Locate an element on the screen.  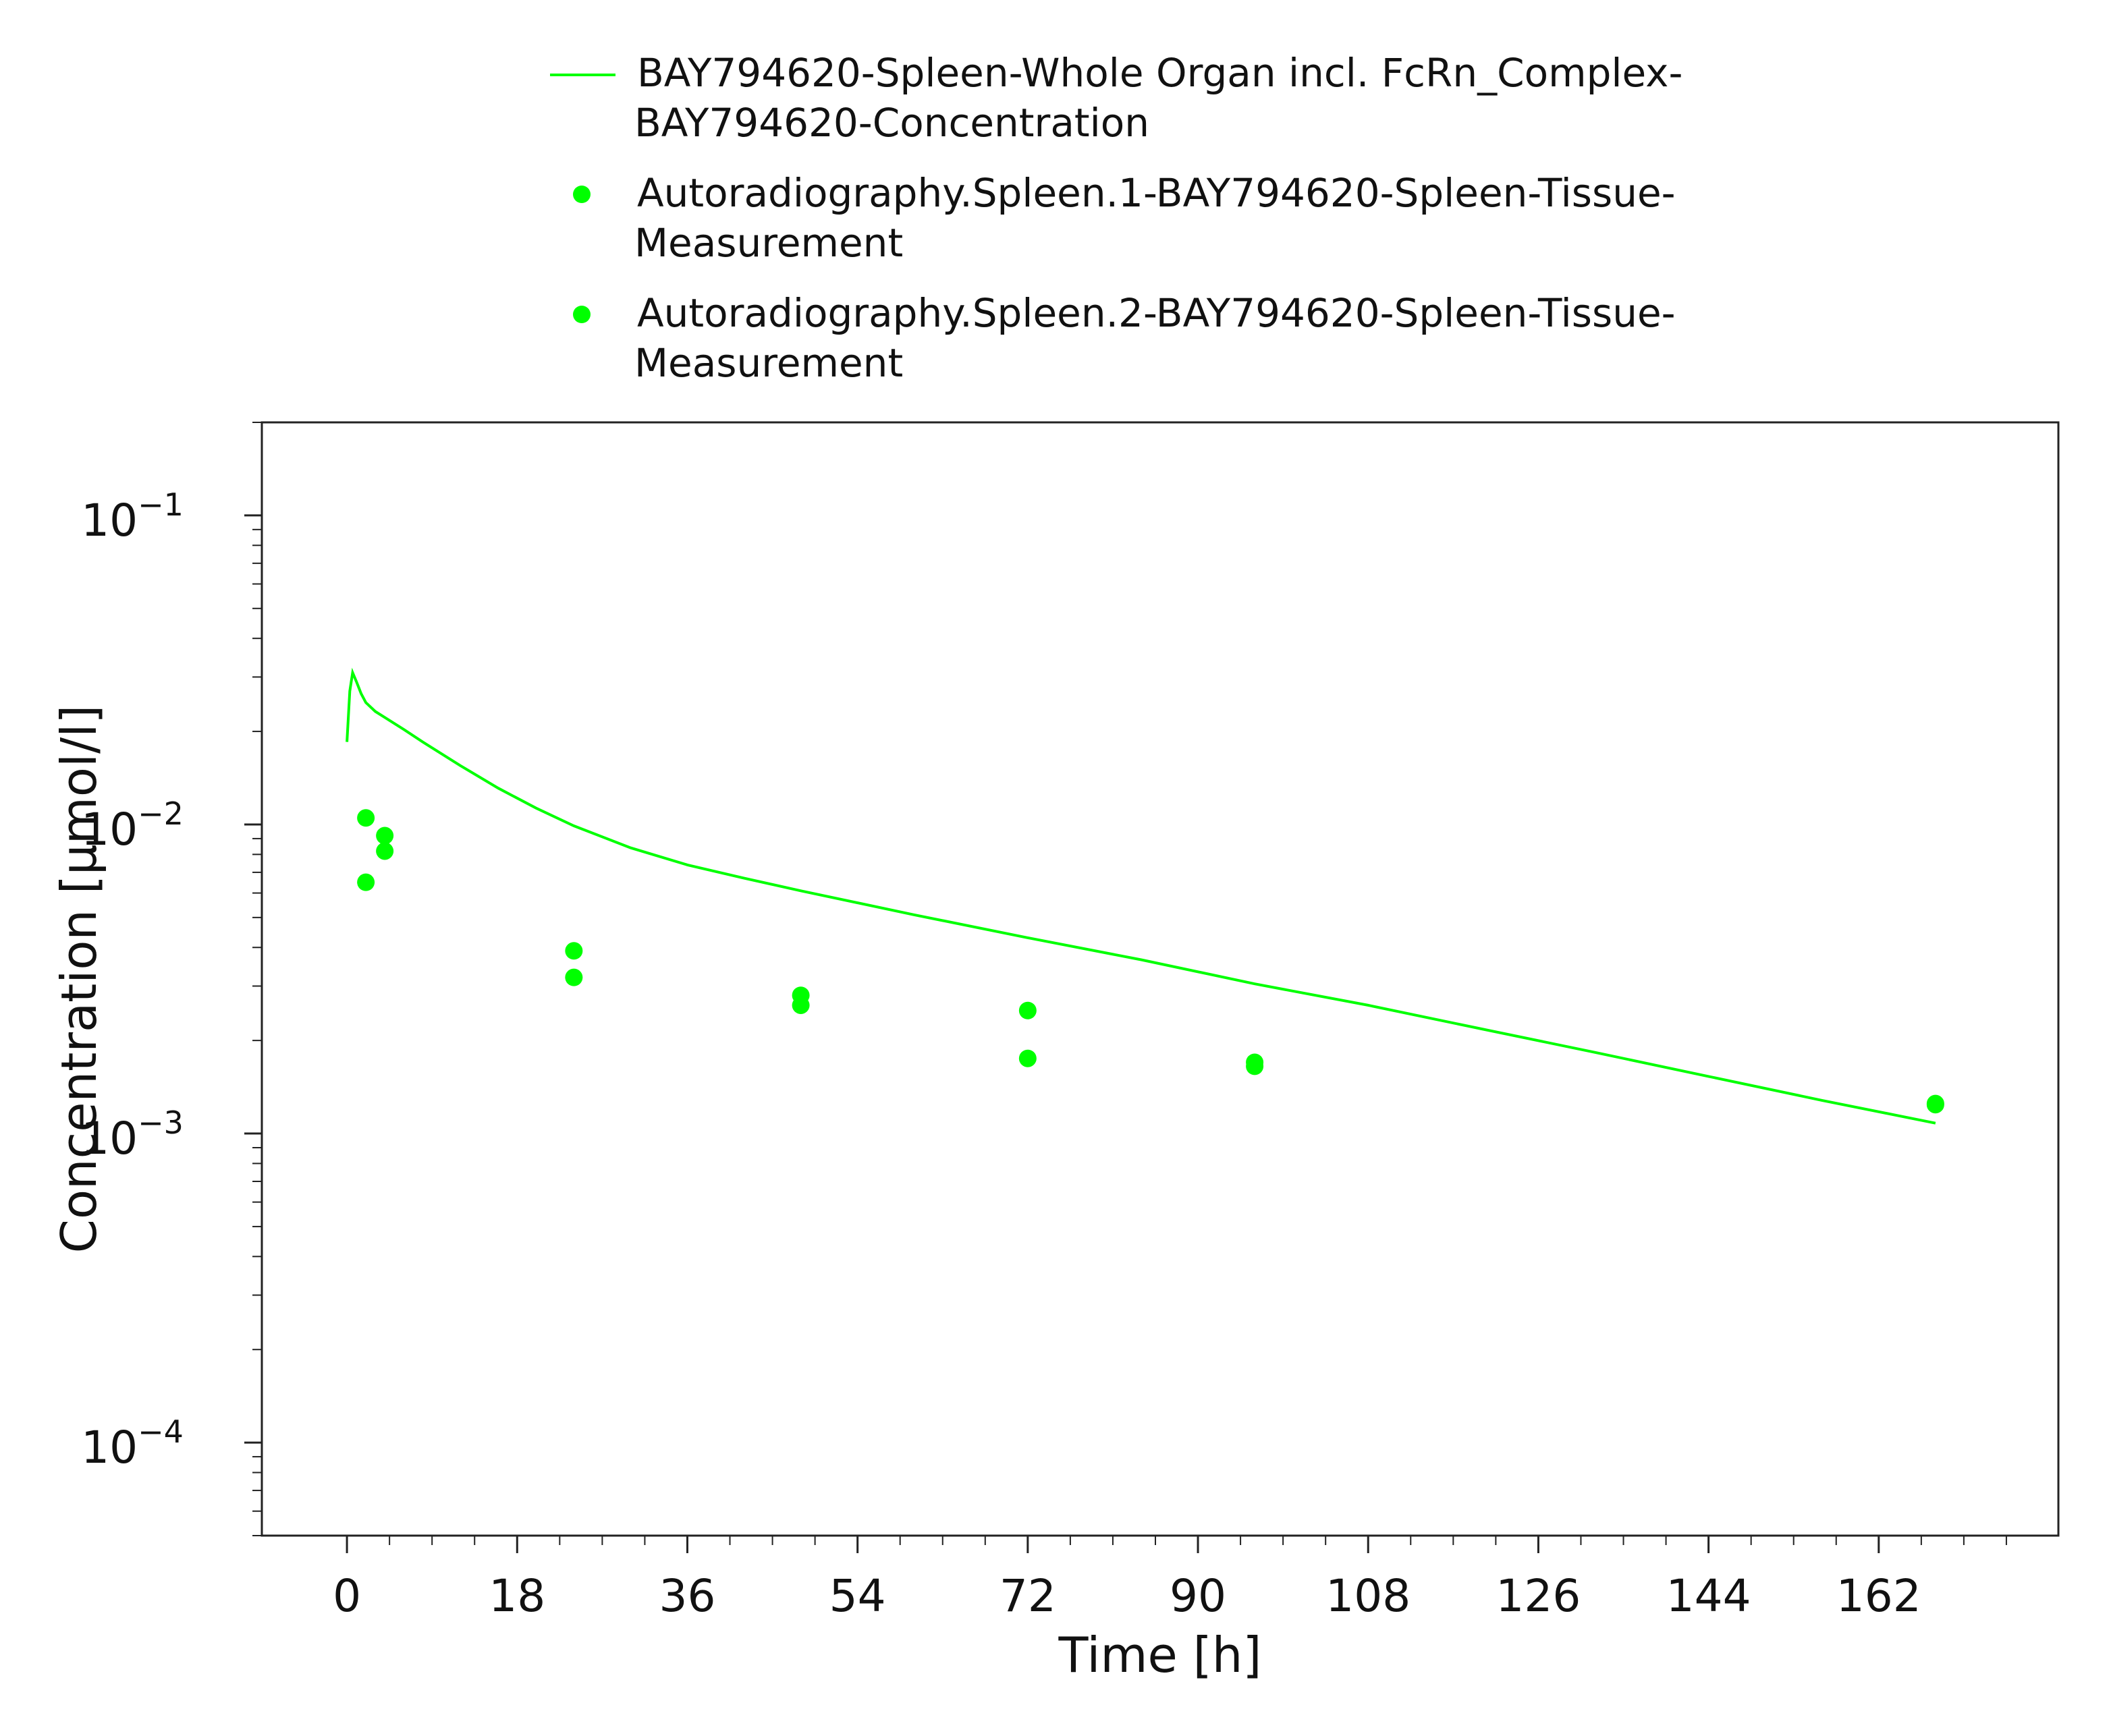
x-tick-label: 144 is located at coordinates (1708, 1596).